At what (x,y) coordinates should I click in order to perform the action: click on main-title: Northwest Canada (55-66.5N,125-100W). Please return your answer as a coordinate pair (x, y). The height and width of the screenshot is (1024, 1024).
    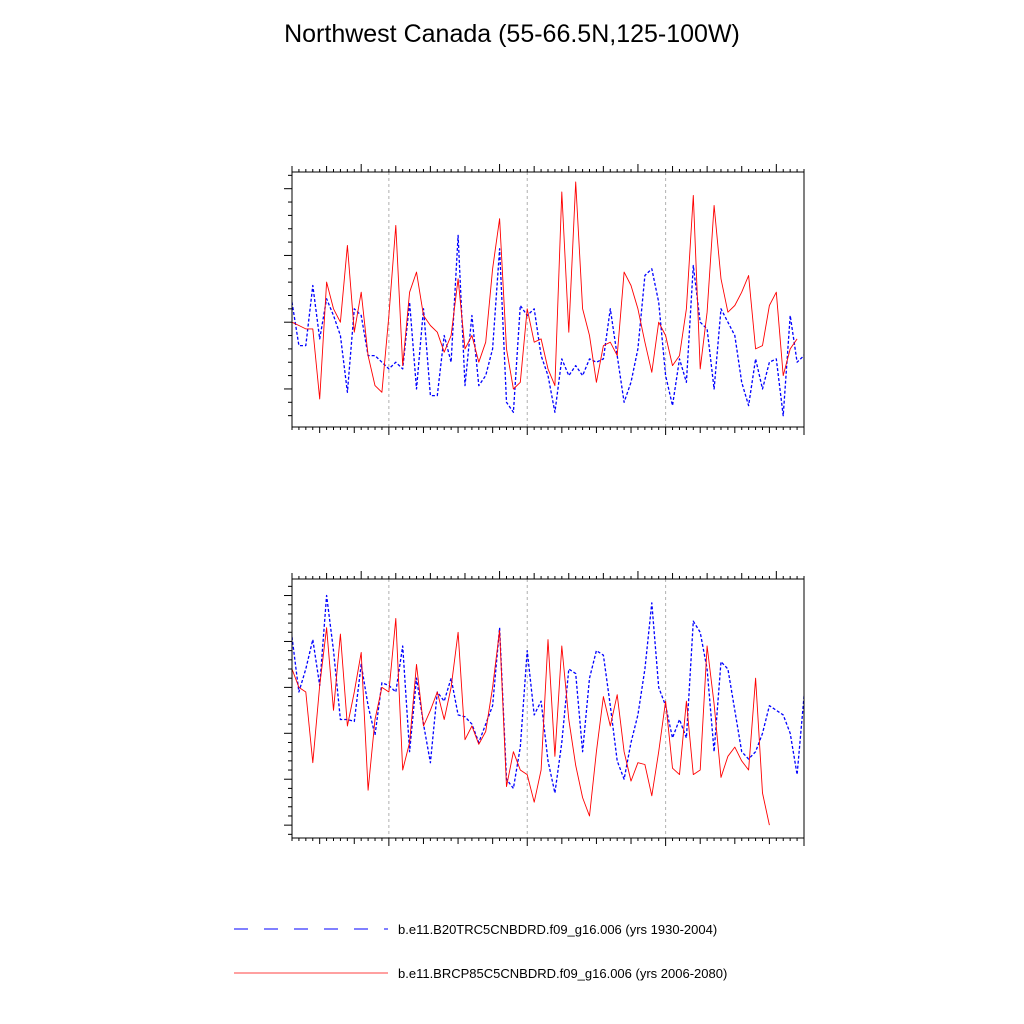
    Looking at the image, I should click on (512, 34).